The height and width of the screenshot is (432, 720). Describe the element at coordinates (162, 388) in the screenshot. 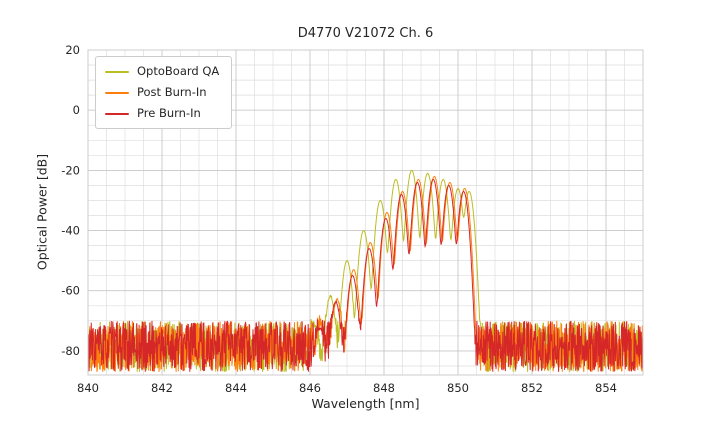

I see `x-tick-label: 842` at that location.